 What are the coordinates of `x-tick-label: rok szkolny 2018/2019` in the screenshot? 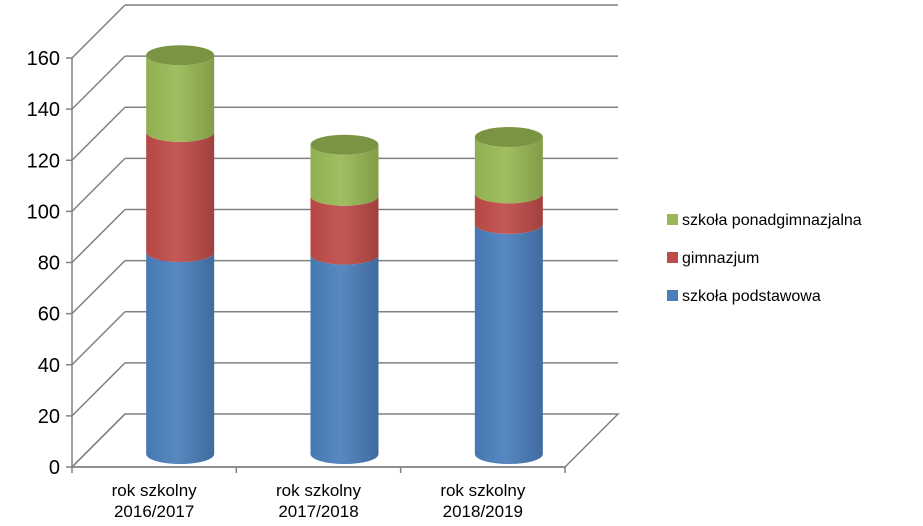 It's located at (483, 501).